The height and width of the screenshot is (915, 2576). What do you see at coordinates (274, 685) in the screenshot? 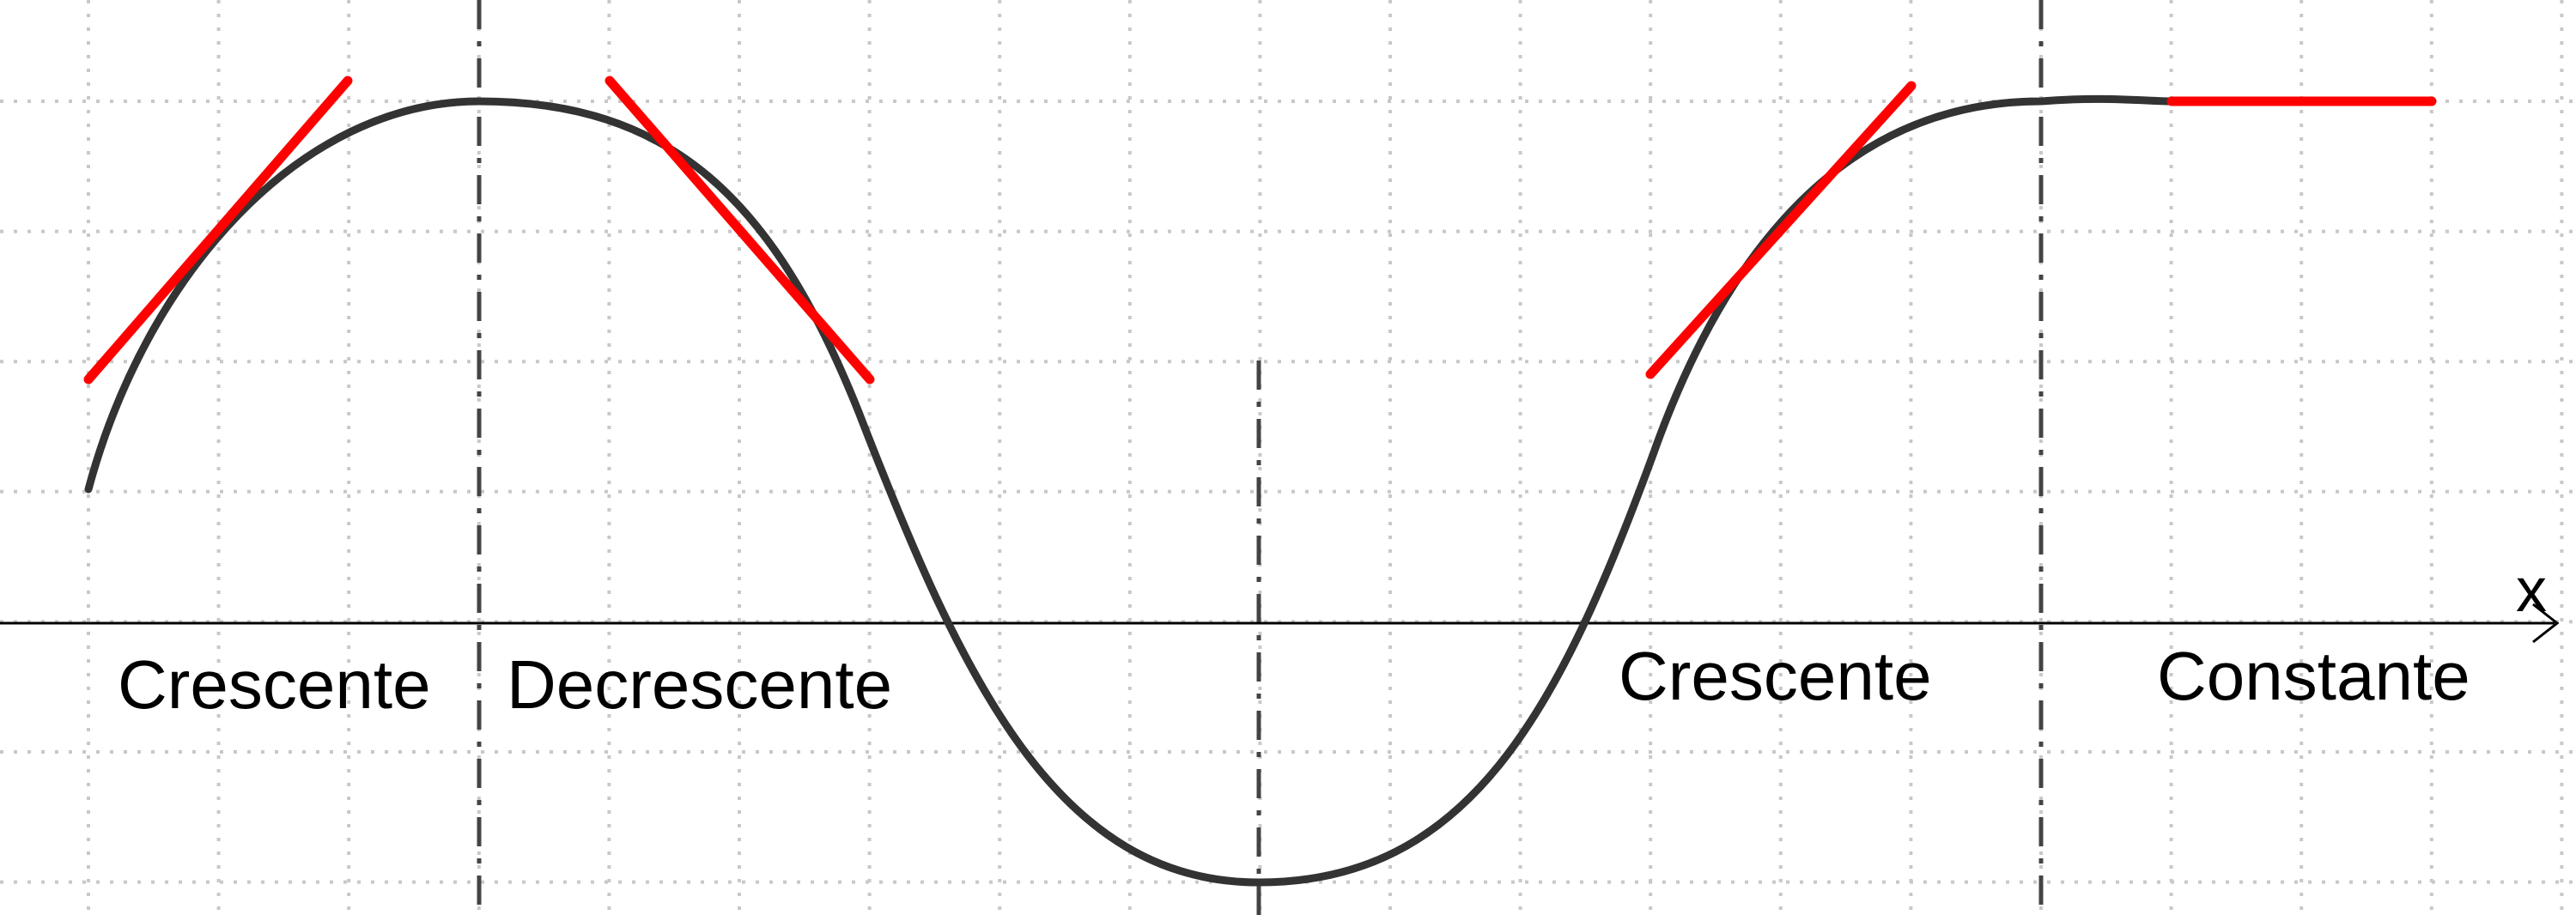
I see `region-label-crescente-1: Crescente` at bounding box center [274, 685].